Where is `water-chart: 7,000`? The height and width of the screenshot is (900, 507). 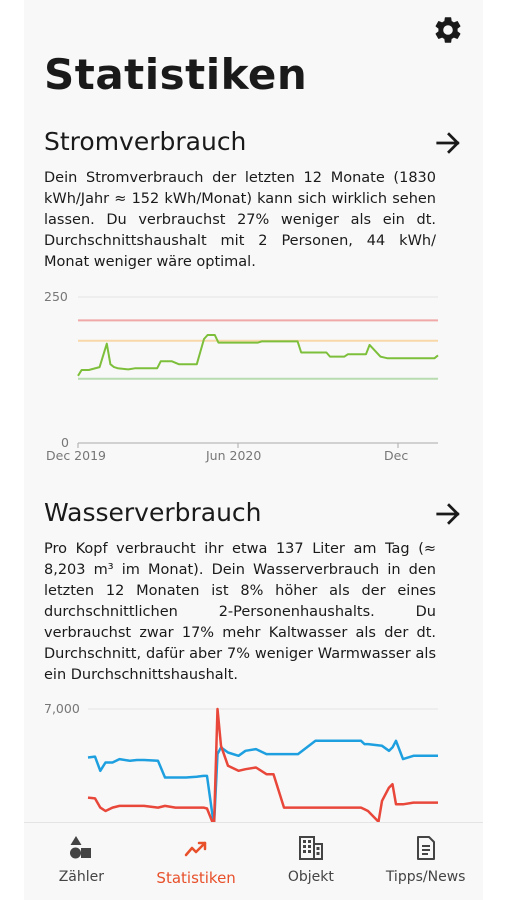
water-chart: 7,000 is located at coordinates (241, 763).